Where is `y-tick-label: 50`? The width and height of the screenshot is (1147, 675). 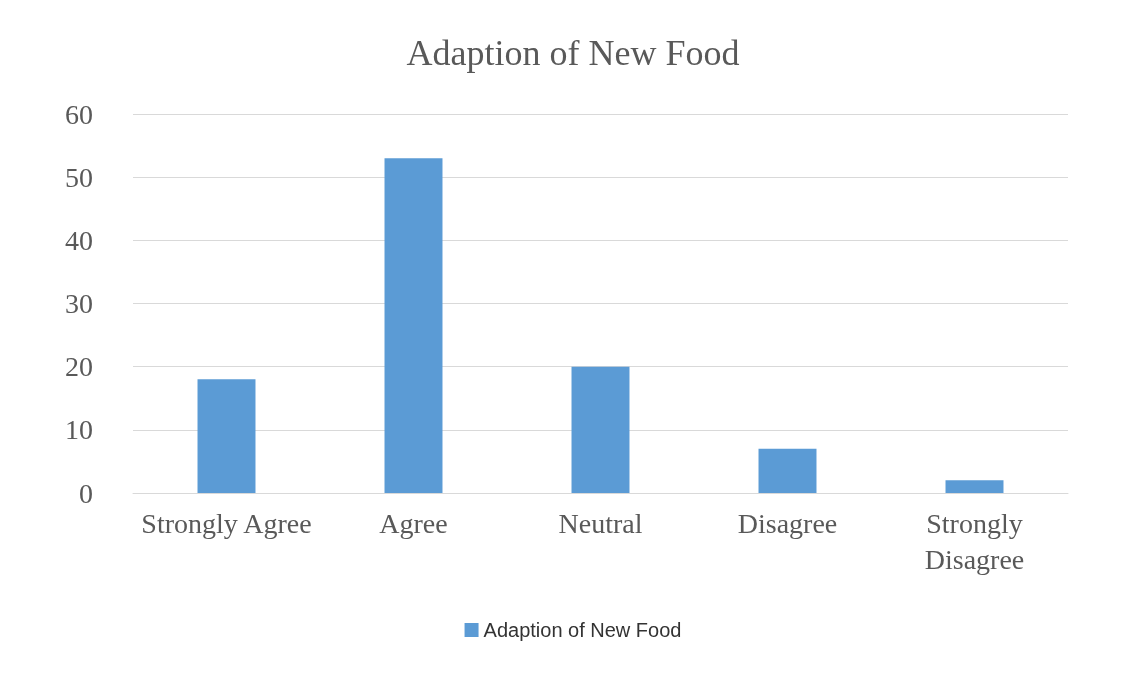
y-tick-label: 50 is located at coordinates (79, 177).